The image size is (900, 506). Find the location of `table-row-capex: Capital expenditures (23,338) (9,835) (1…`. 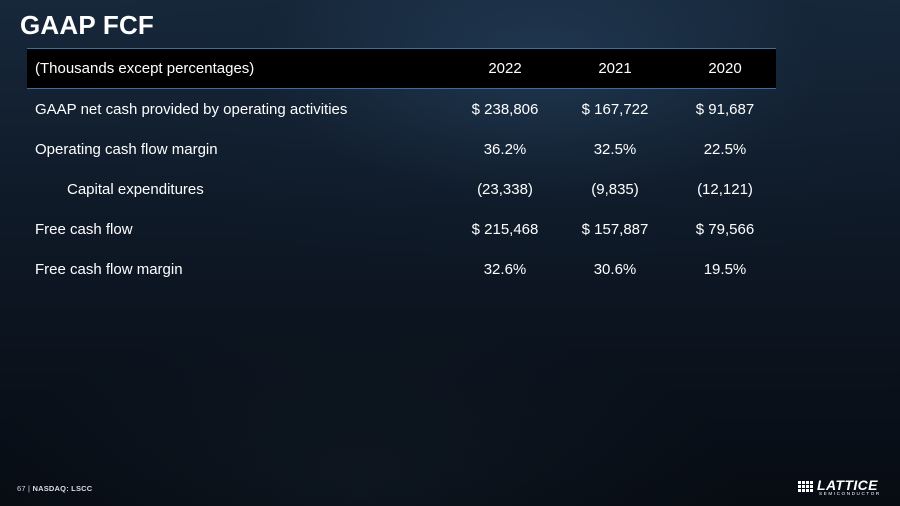

table-row-capex: Capital expenditures (23,338) (9,835) (1… is located at coordinates (401, 189).